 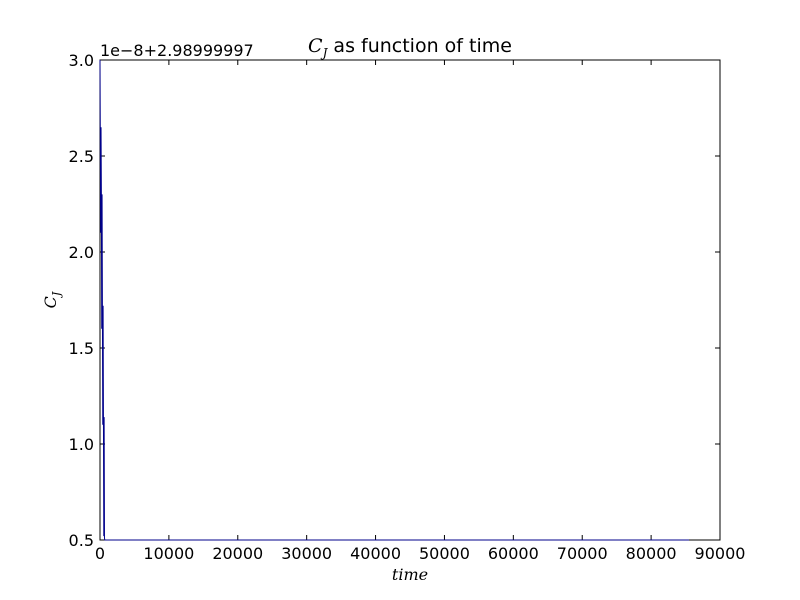 I want to click on x-tick-label: 0, so click(x=100, y=553).